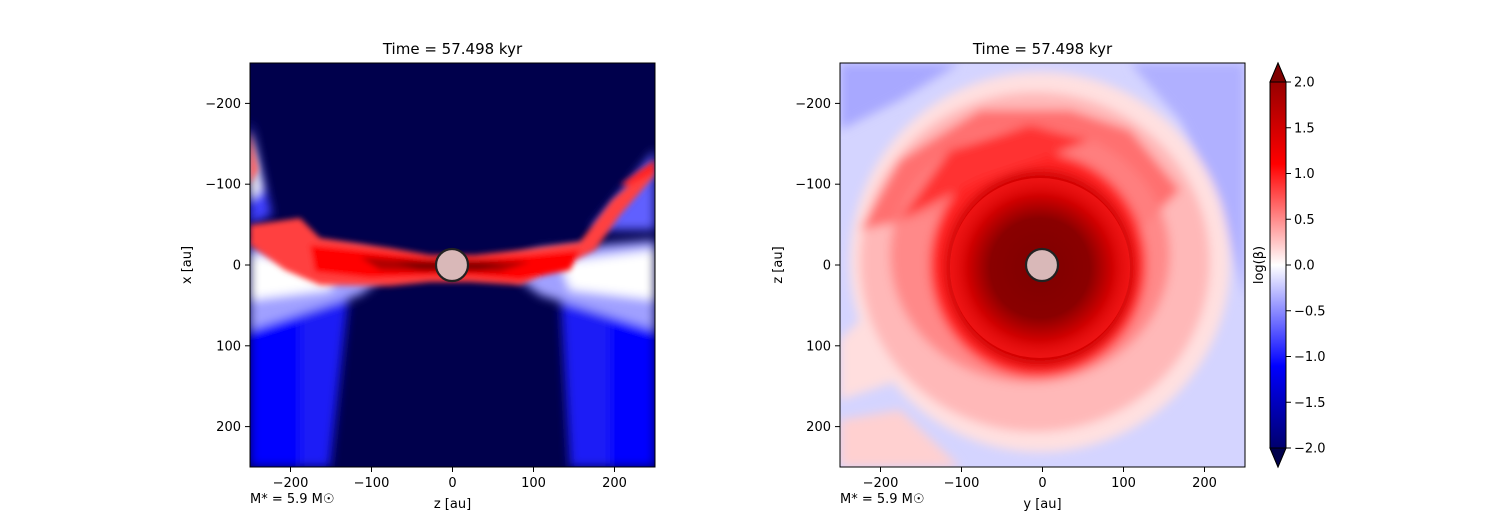 The height and width of the screenshot is (529, 1500). I want to click on colorbar-tick-label: −1.5, so click(1310, 403).